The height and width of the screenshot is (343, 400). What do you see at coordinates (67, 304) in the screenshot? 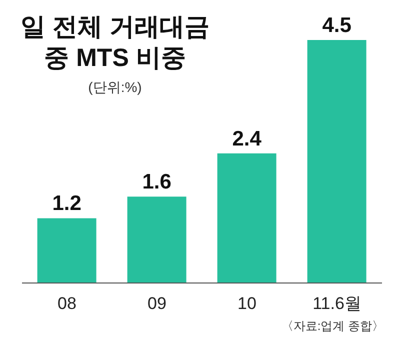
I see `x-tick-label: 08` at bounding box center [67, 304].